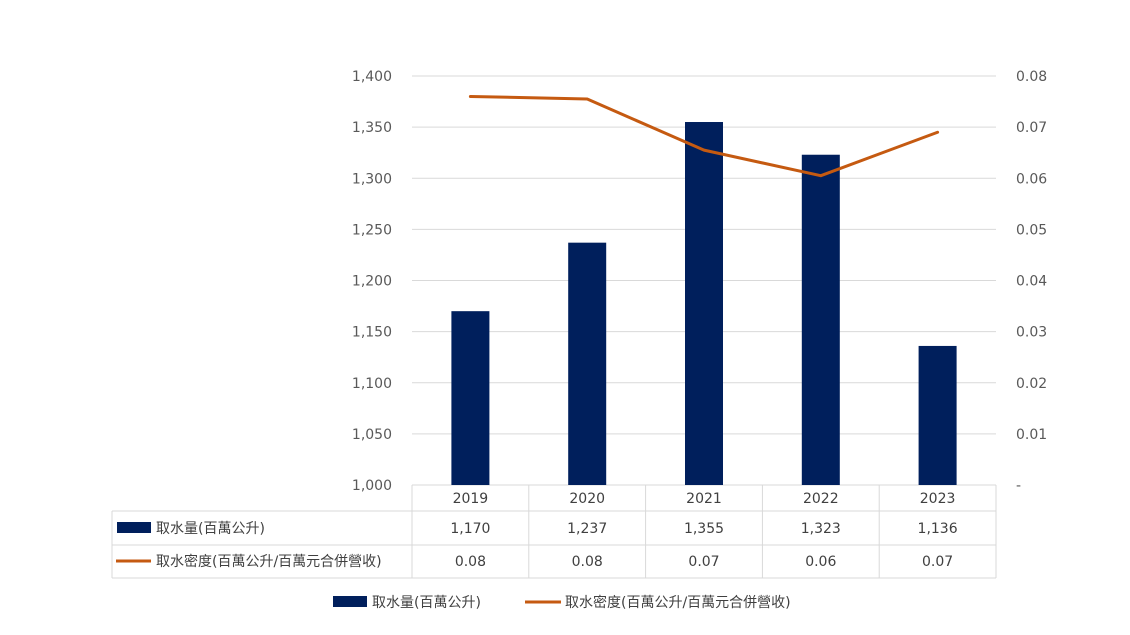 The height and width of the screenshot is (635, 1130). I want to click on table-cell-value: 1,237, so click(587, 529).